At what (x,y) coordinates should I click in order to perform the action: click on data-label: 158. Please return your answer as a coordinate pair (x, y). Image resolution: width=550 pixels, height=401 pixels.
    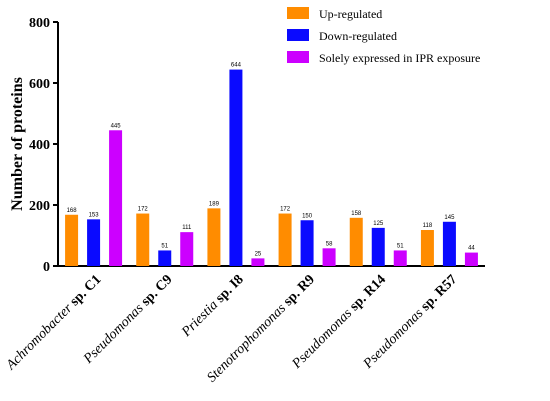
    Looking at the image, I should click on (356, 214).